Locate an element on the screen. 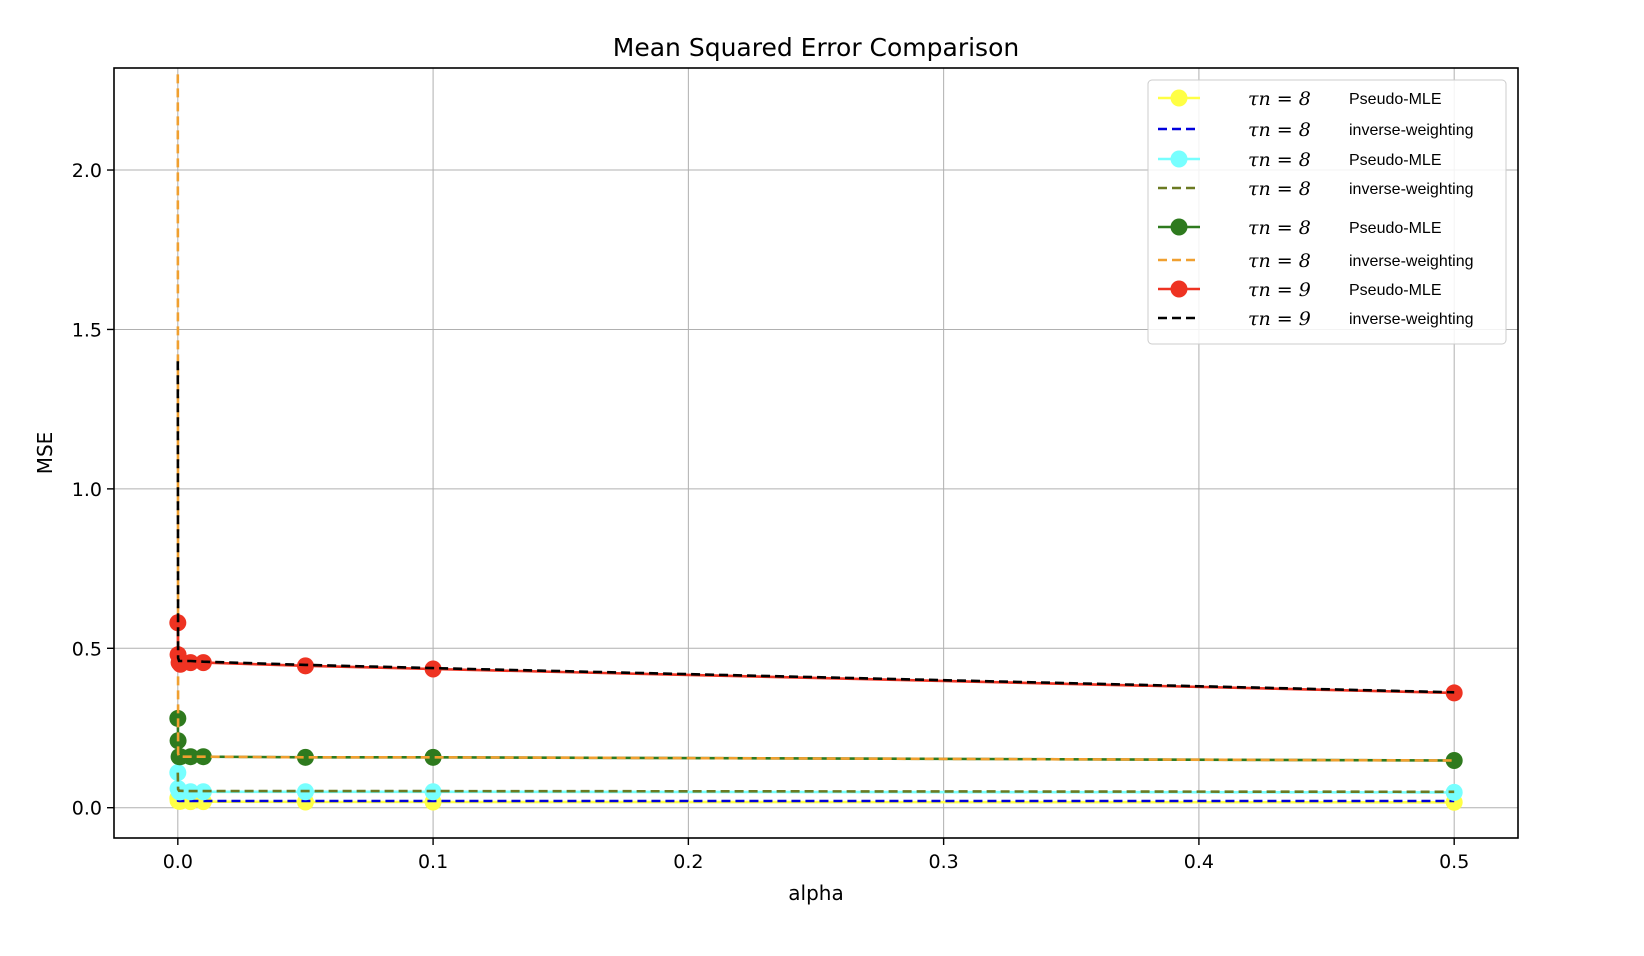 The image size is (1644, 956). x-tick-label: 0.0 is located at coordinates (178, 862).